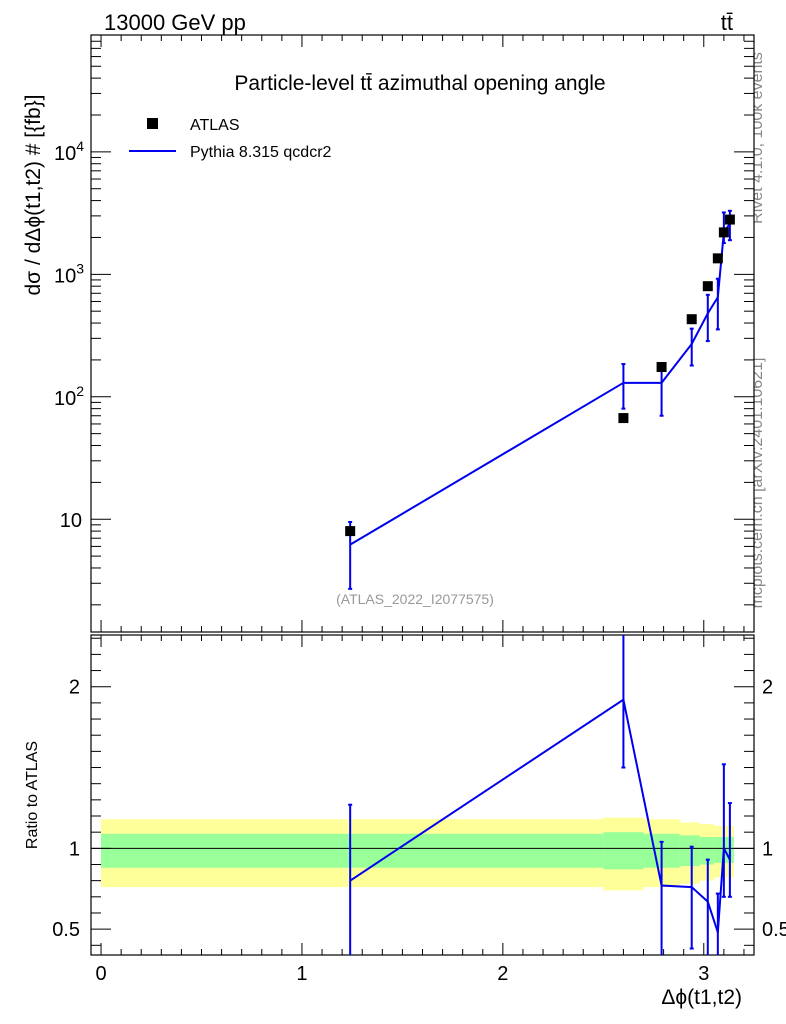 The height and width of the screenshot is (1024, 786). I want to click on main-y-tick-labels: 10 10² 10³ 10⁴, so click(69, 335).